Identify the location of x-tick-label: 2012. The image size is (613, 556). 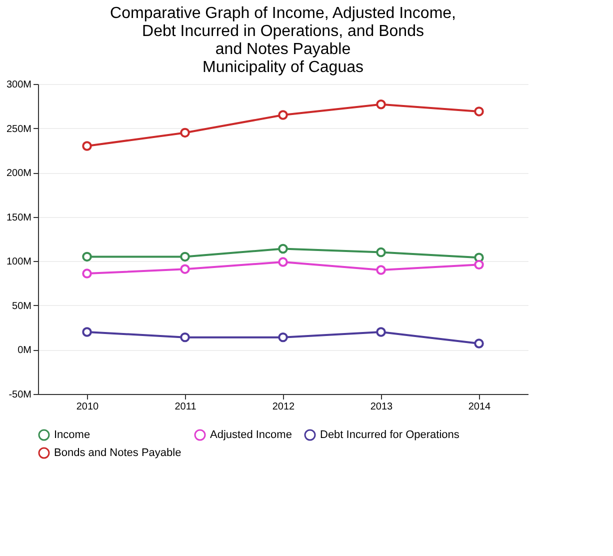
(284, 407).